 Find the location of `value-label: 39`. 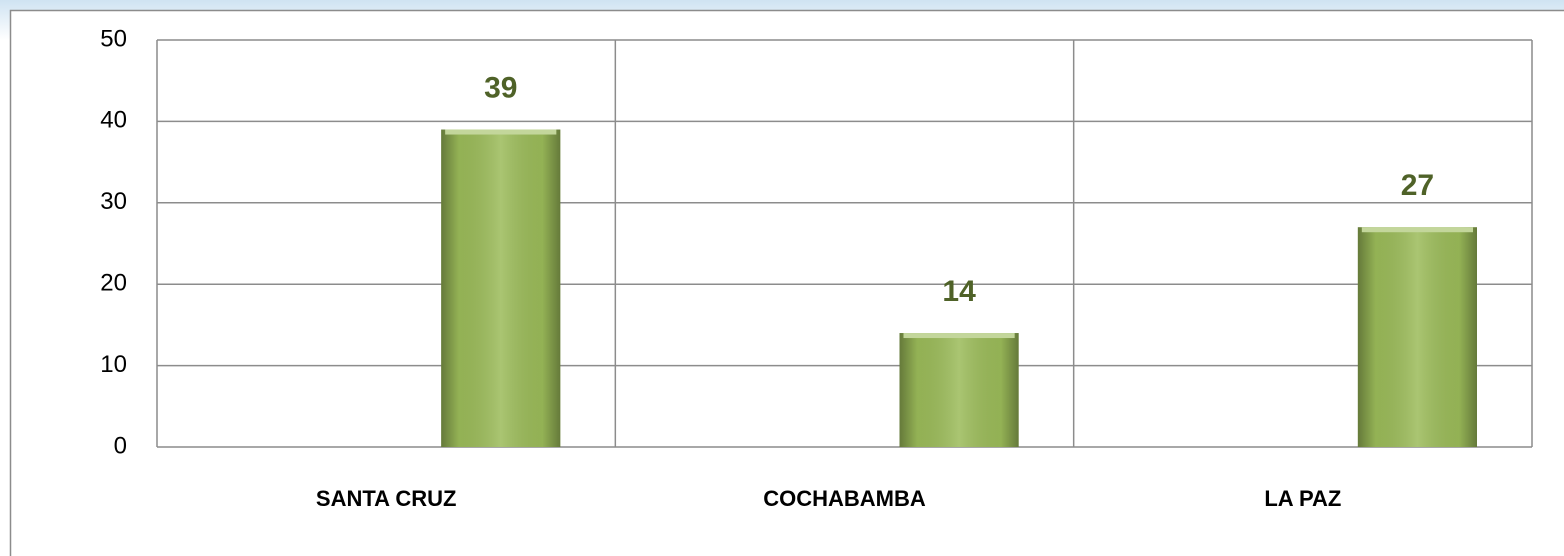

value-label: 39 is located at coordinates (500, 87).